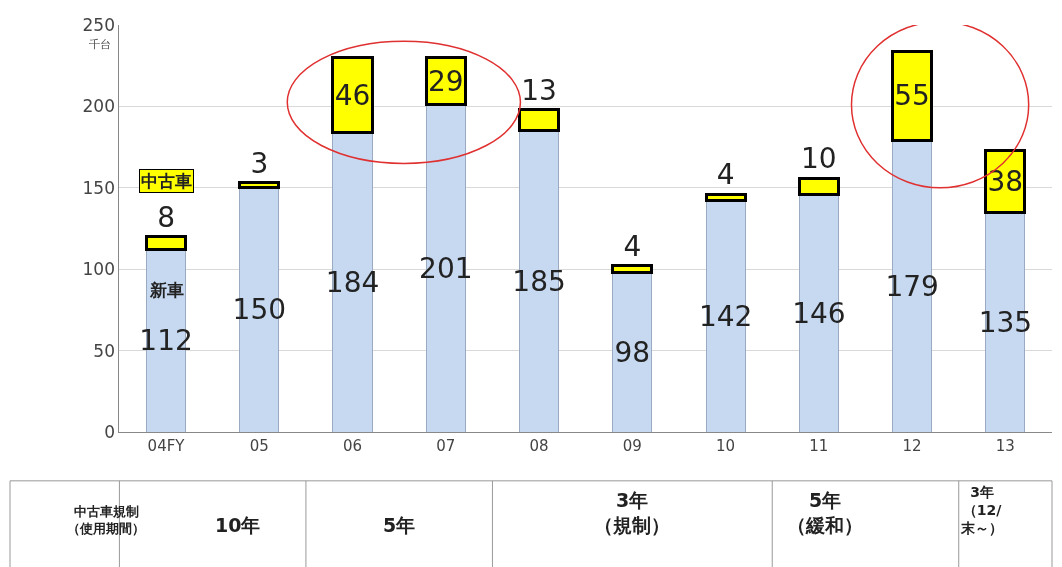 Image resolution: width=1062 pixels, height=567 pixels. I want to click on data-label: 179, so click(912, 286).